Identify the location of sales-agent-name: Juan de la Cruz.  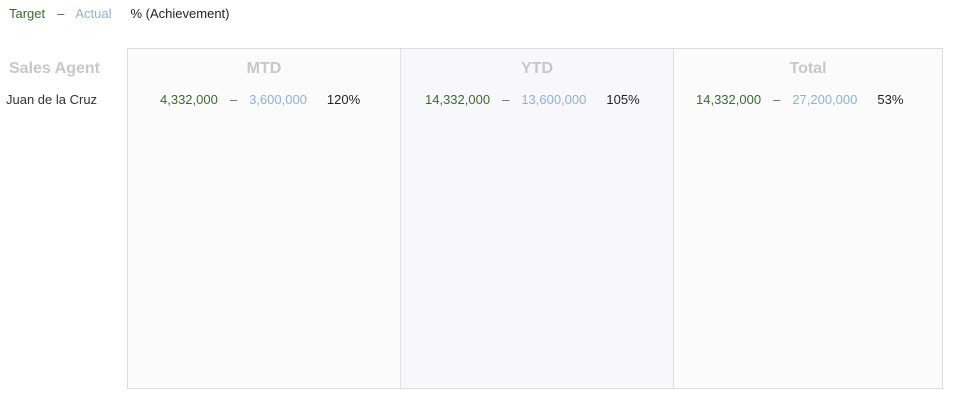
(52, 99).